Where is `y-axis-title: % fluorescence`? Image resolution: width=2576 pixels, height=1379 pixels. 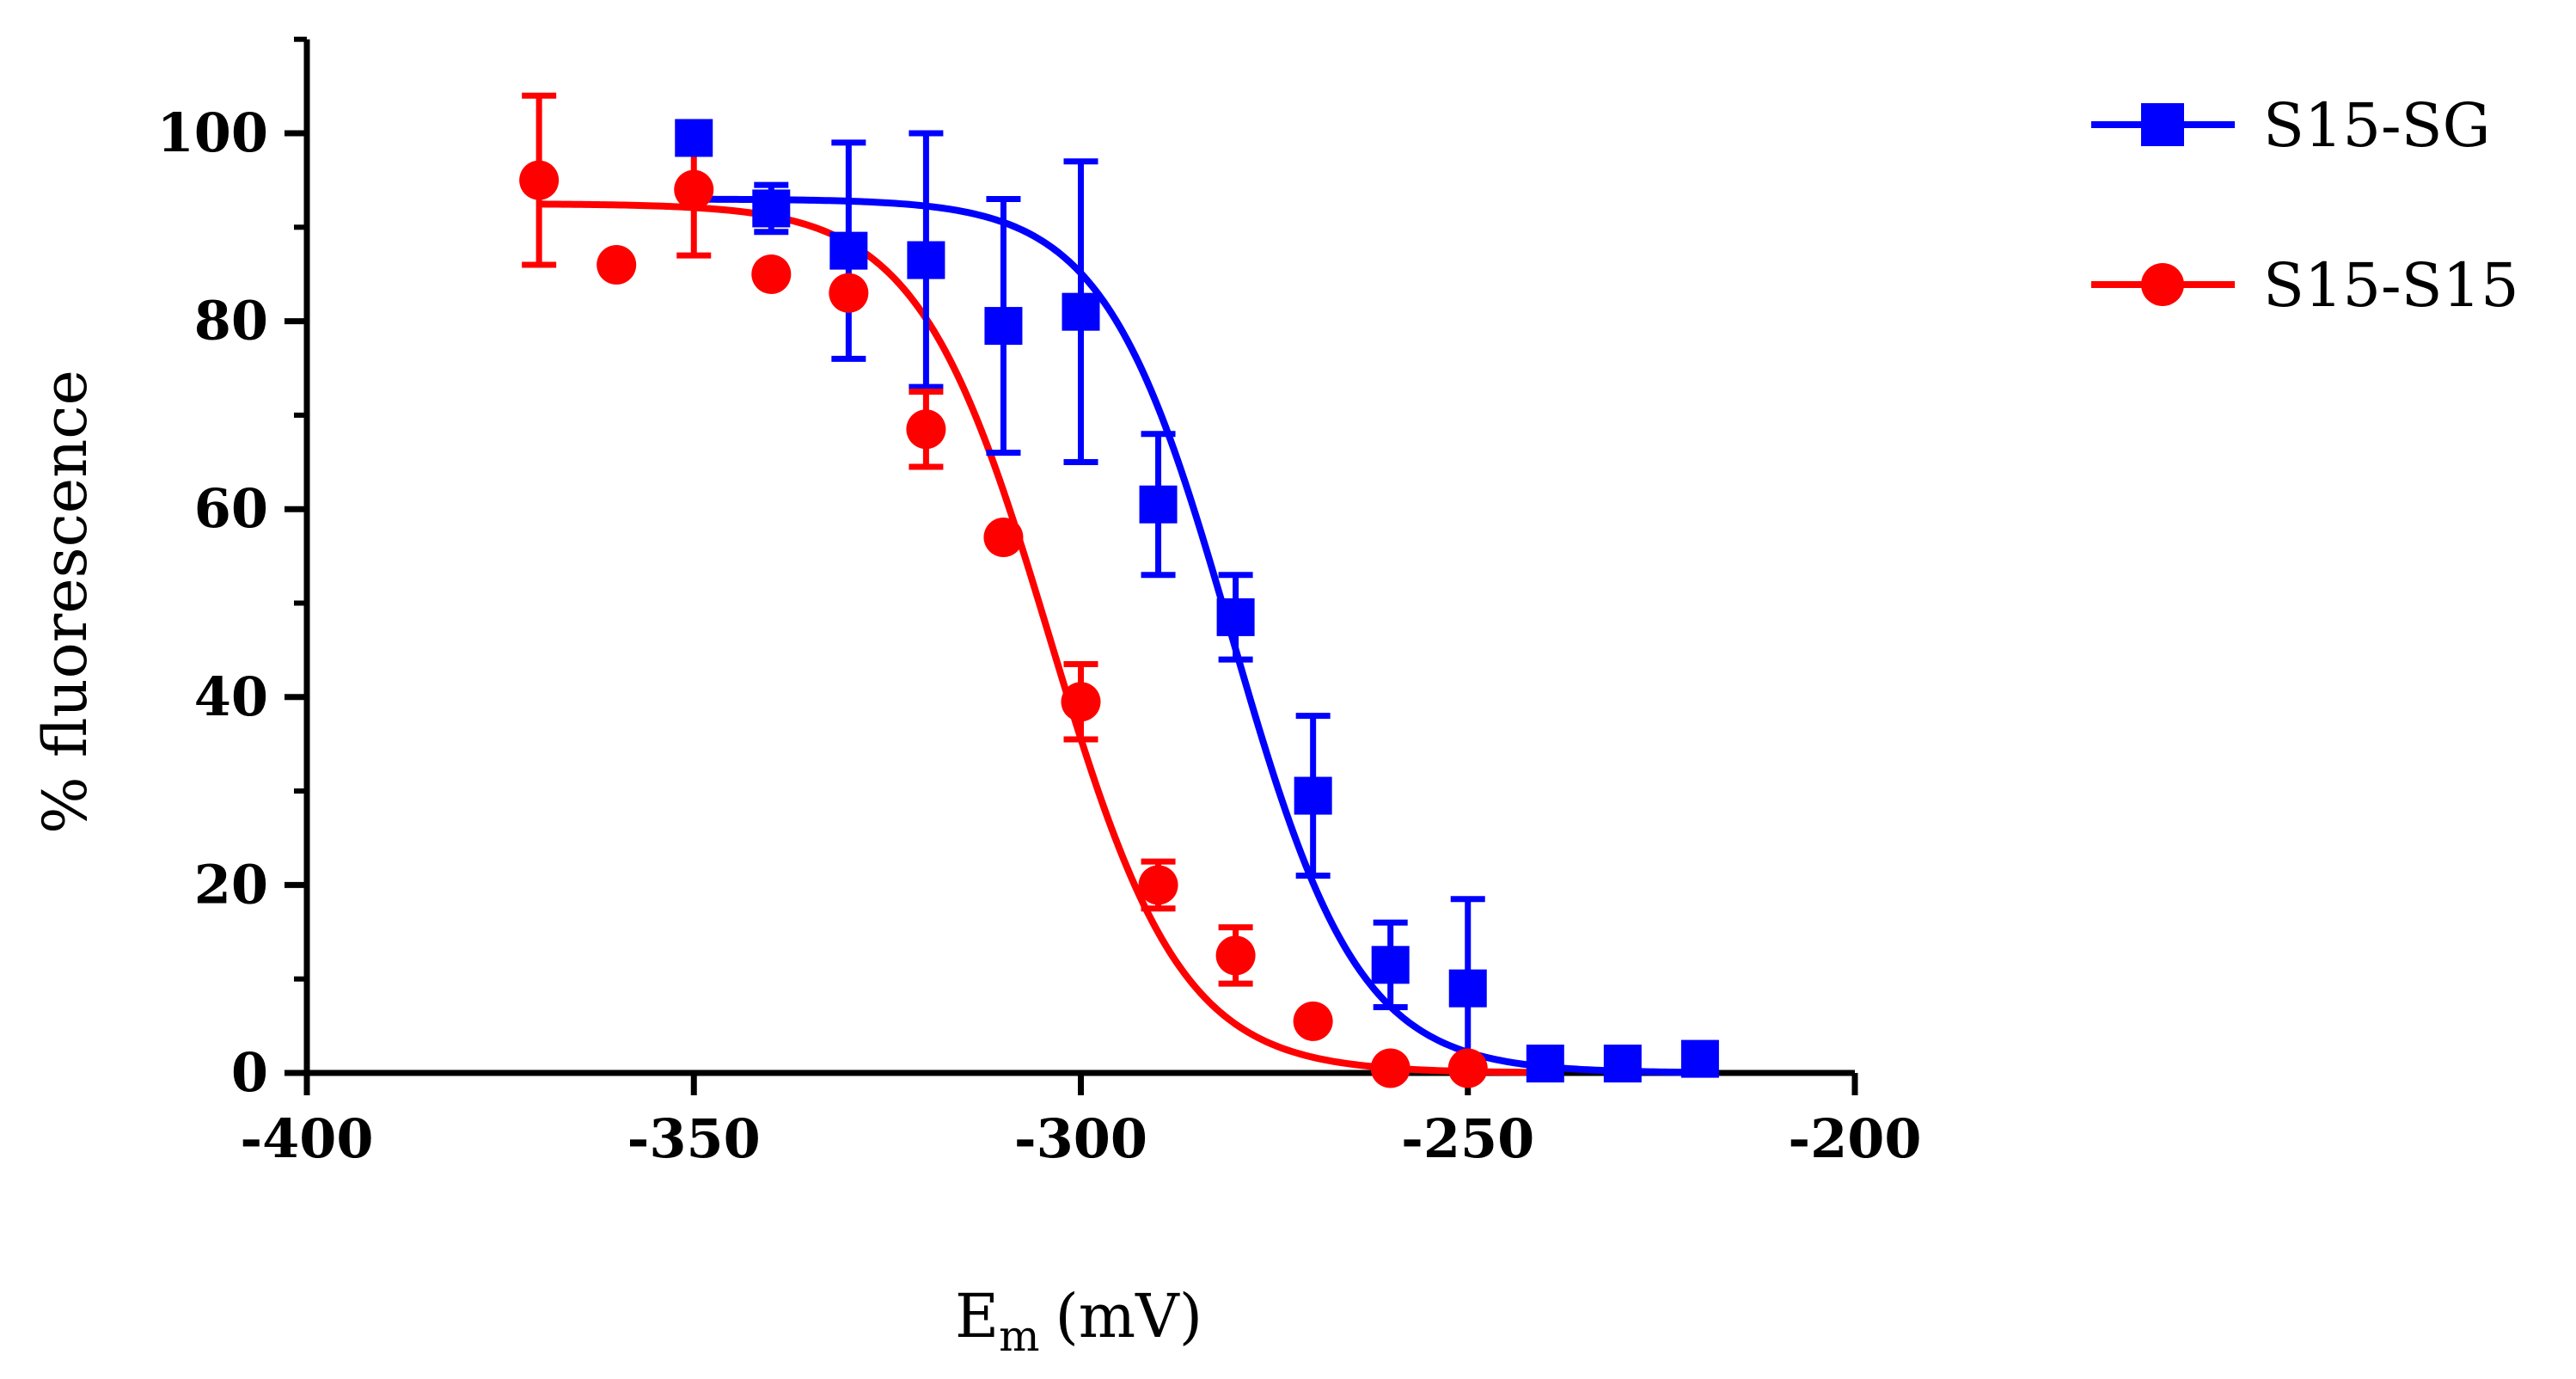
y-axis-title: % fluorescence is located at coordinates (65, 602).